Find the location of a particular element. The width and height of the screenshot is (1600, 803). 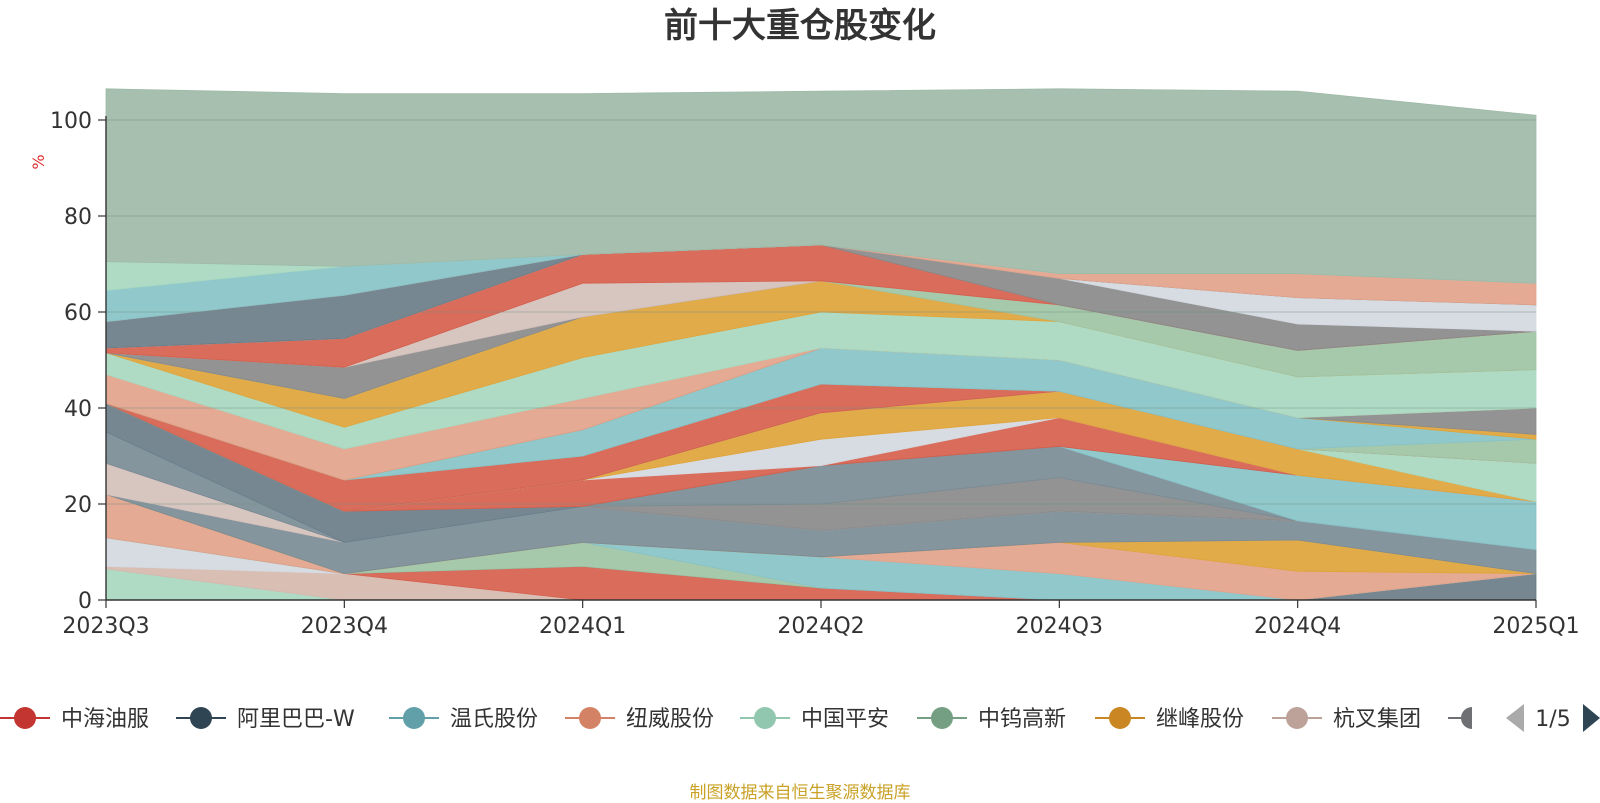

chart-title: 前十大重仓股变化 is located at coordinates (800, 26).